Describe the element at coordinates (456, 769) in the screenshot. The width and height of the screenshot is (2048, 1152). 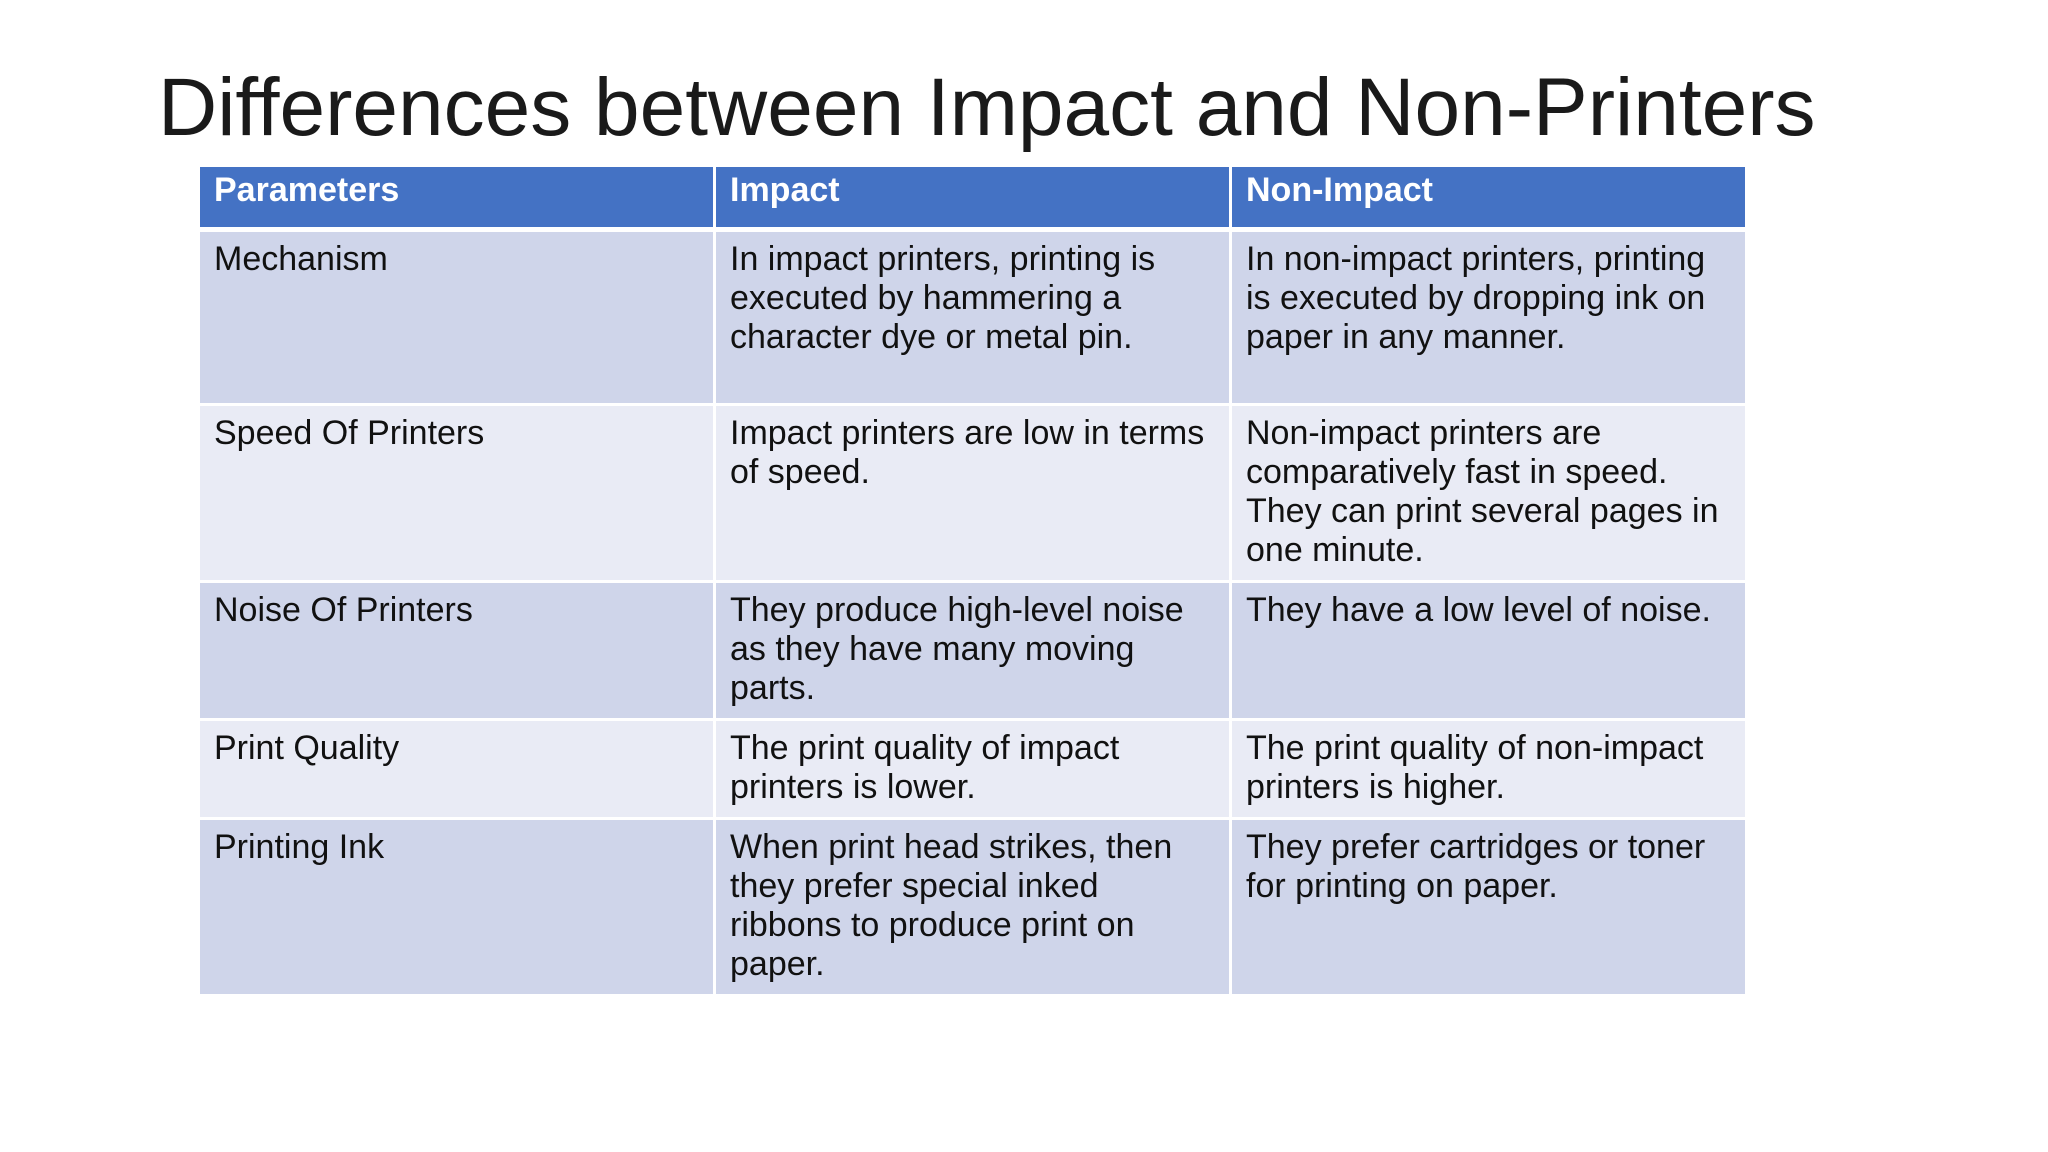
I see `cell-parameter: Print Quality` at that location.